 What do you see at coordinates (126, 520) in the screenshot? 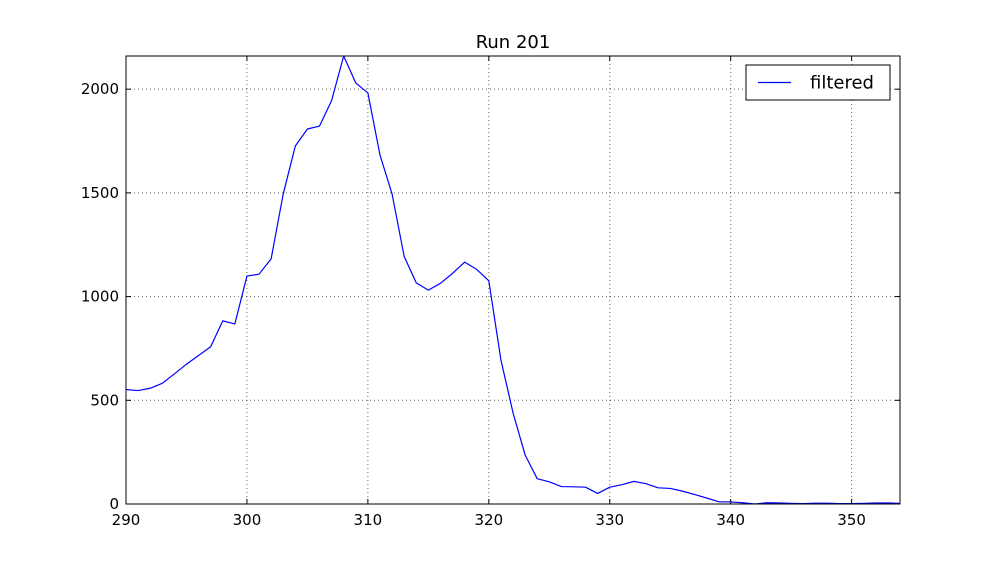
I see `x-tick-label: 290` at bounding box center [126, 520].